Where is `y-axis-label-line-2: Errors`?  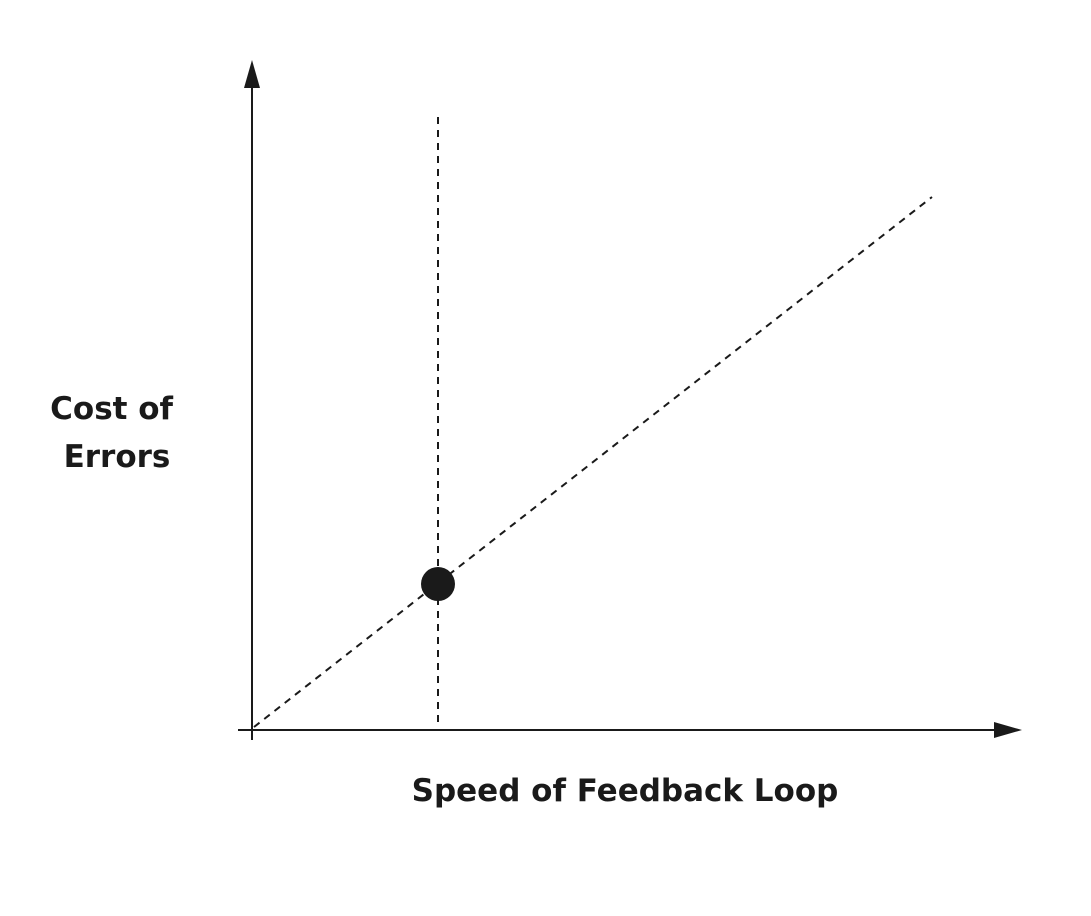 y-axis-label-line-2: Errors is located at coordinates (117, 457).